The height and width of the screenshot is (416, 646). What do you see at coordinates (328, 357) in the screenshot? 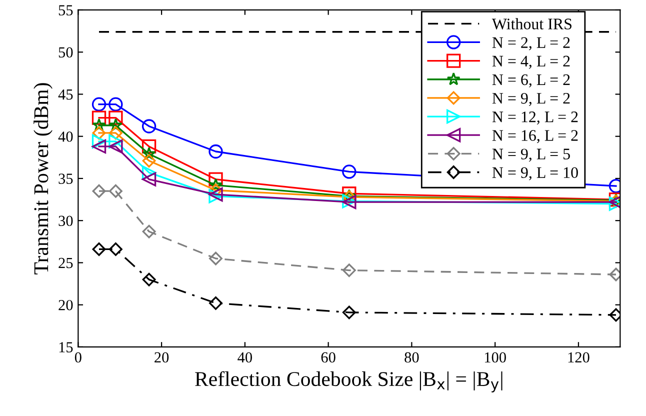
I see `x-tick-label: 60` at bounding box center [328, 357].